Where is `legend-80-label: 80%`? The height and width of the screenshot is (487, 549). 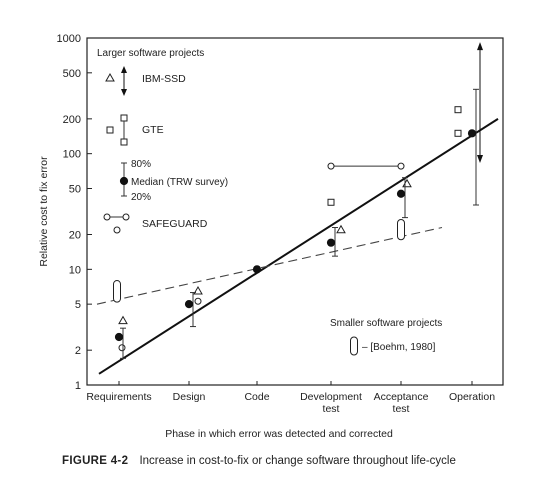
legend-80-label: 80% is located at coordinates (141, 164).